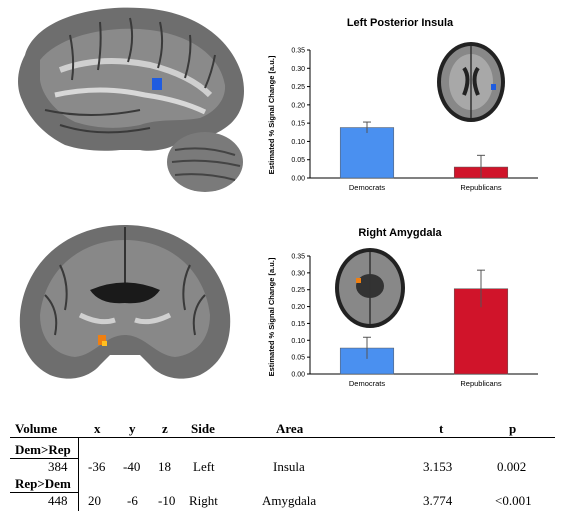  Describe the element at coordinates (400, 23) in the screenshot. I see `chart-title: Left Posterior Insula` at that location.